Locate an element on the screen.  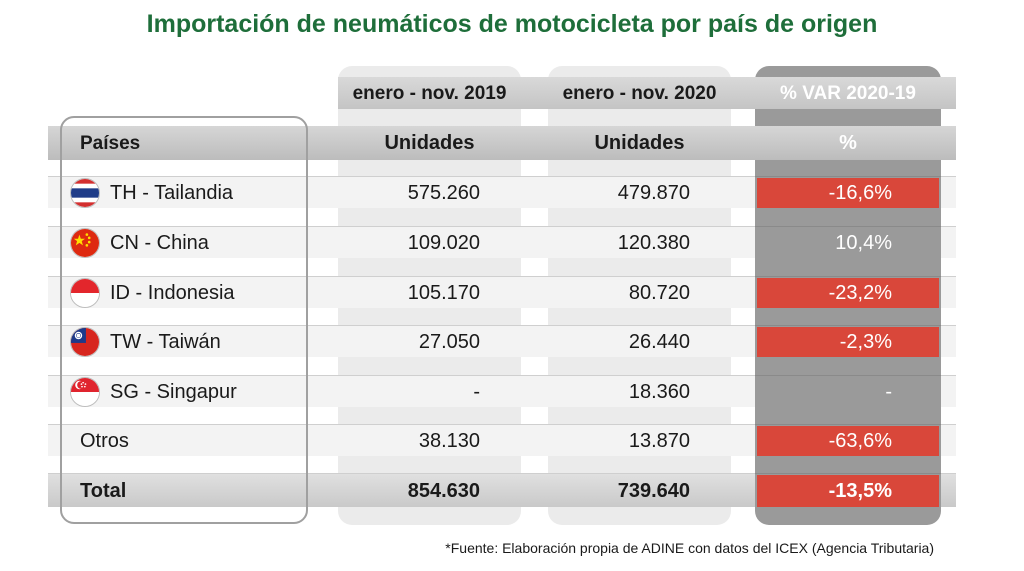
period-header-band is located at coordinates (647, 93).